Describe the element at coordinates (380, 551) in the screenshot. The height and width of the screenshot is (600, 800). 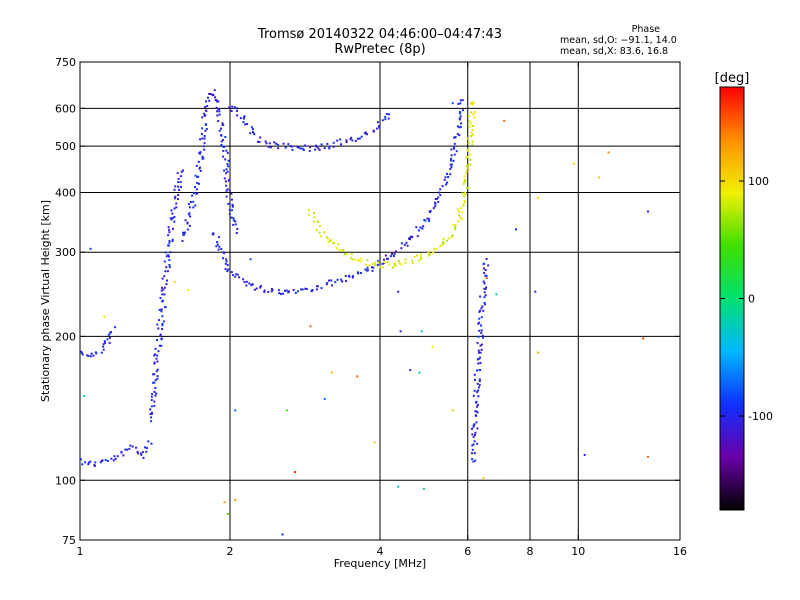
I see `x-tick-label: 4` at that location.